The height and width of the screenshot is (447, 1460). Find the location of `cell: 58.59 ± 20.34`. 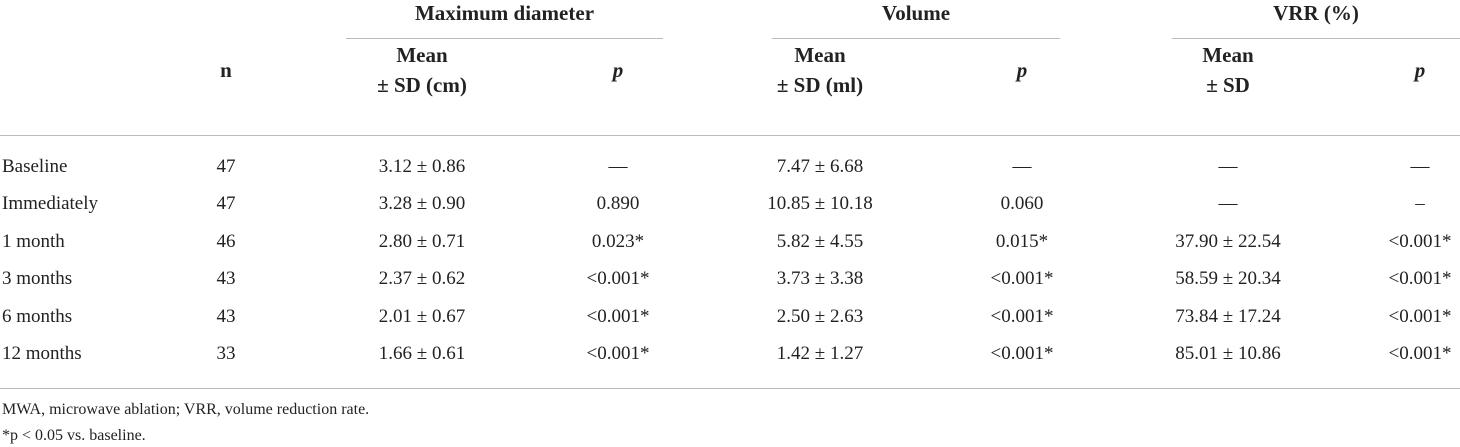

cell: 58.59 ± 20.34 is located at coordinates (1228, 279).